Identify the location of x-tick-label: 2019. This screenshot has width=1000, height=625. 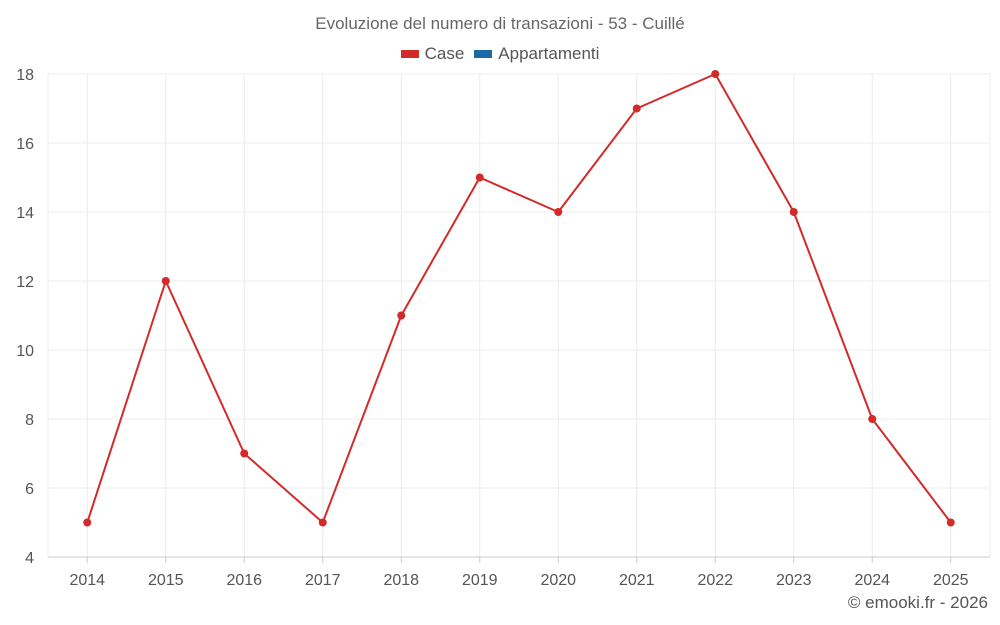
(480, 580).